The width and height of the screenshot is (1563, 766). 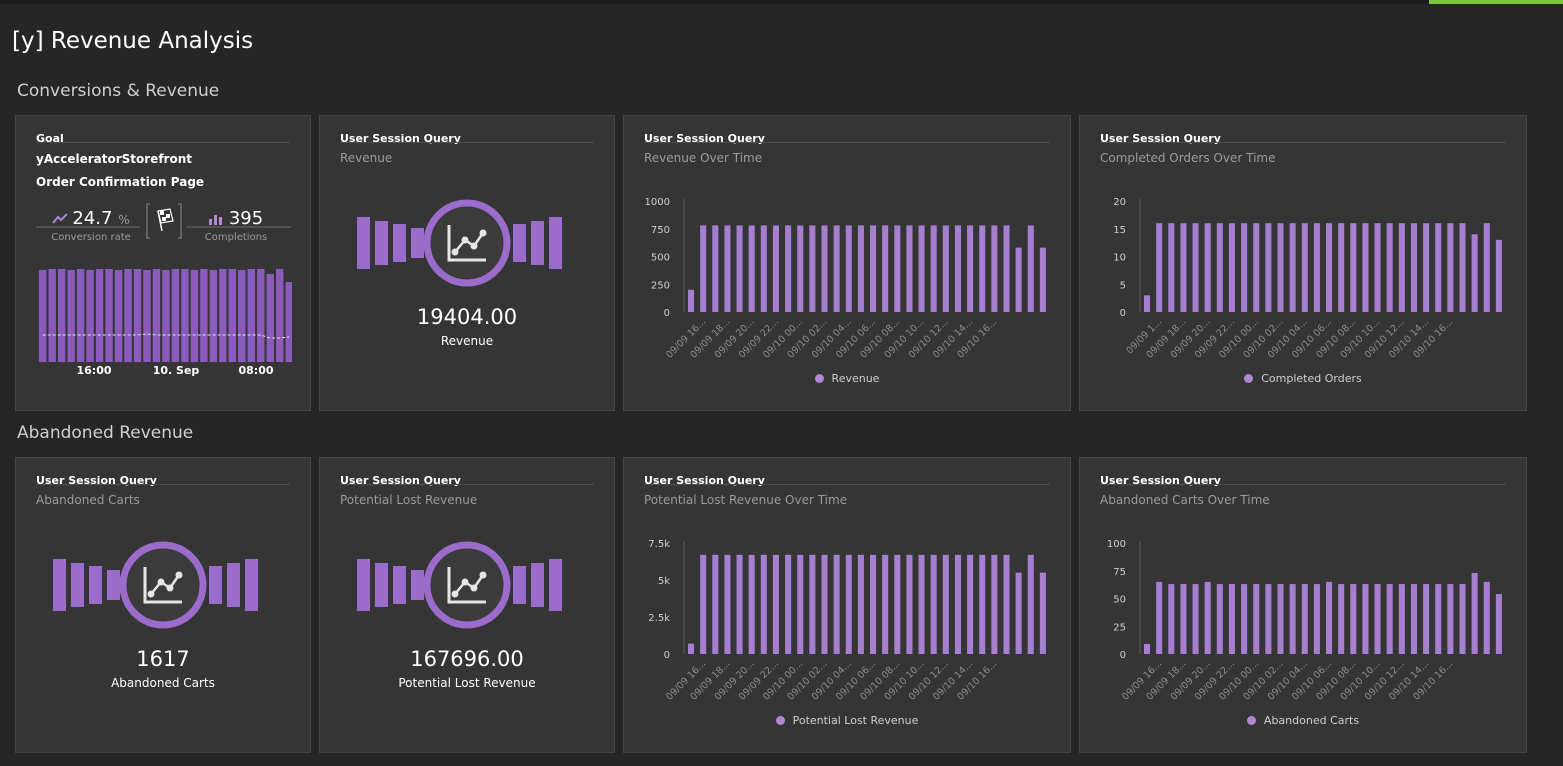 What do you see at coordinates (660, 258) in the screenshot?
I see `y-tick-label: 500` at bounding box center [660, 258].